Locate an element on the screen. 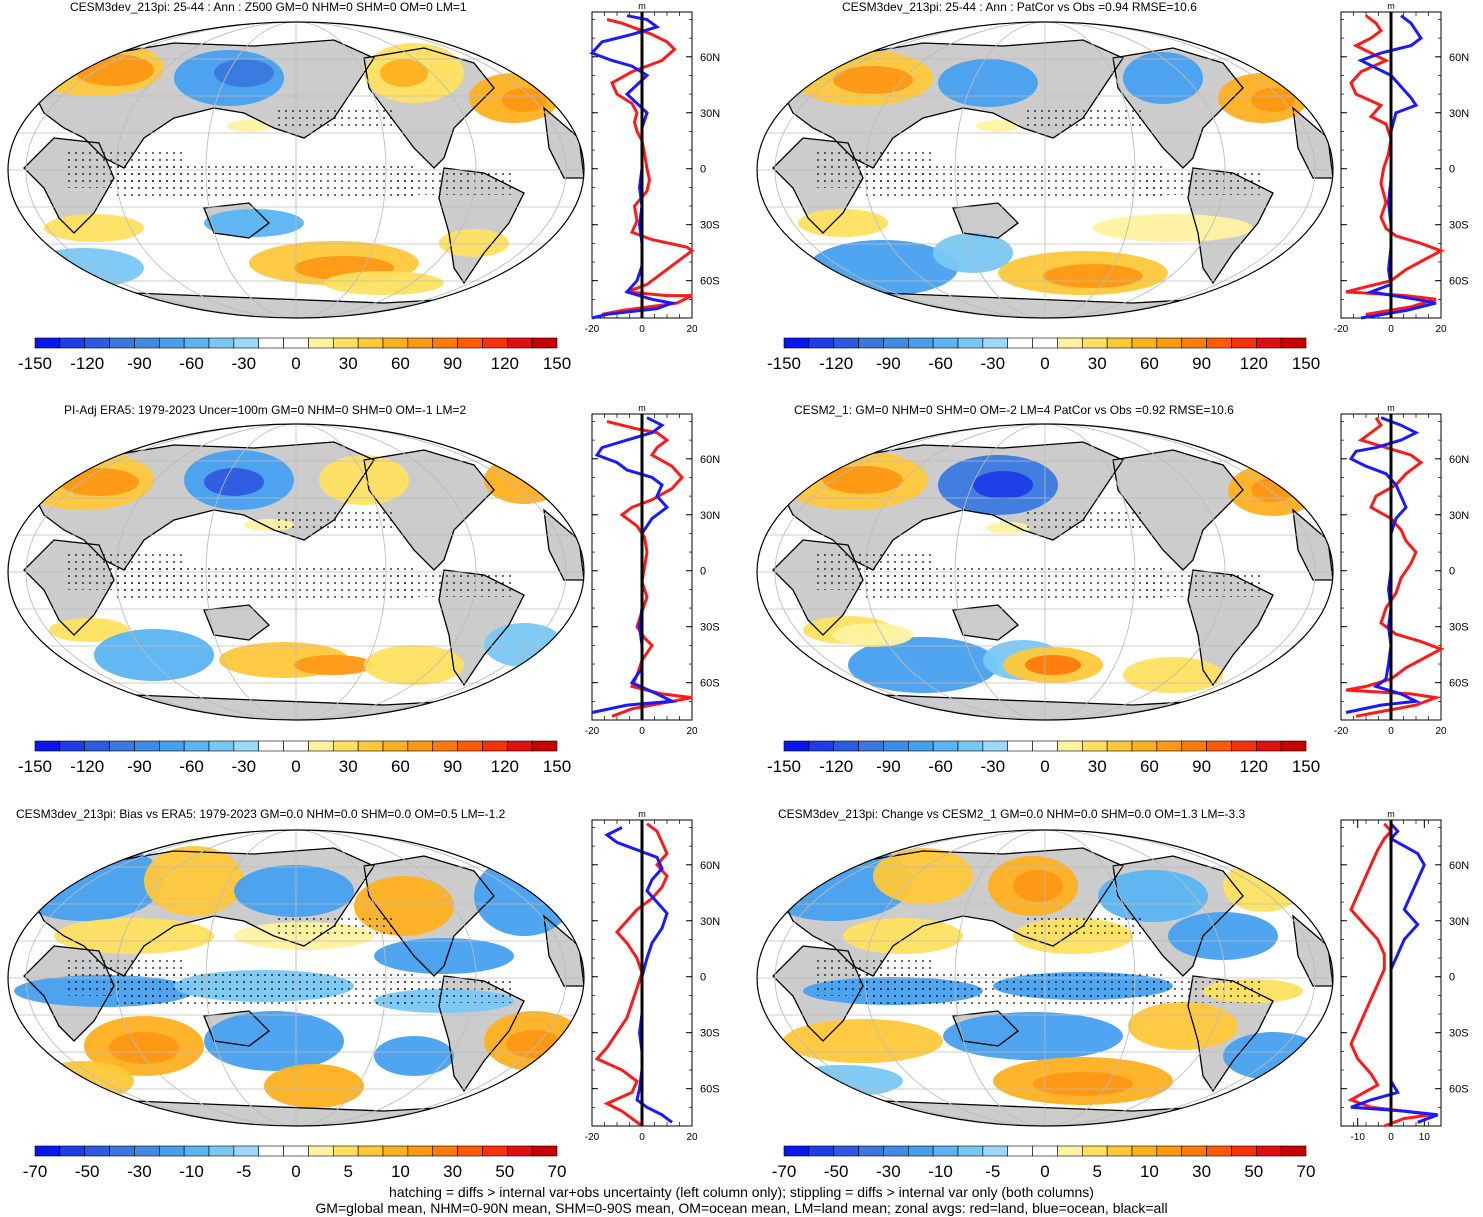  colorbar-label: 5 is located at coordinates (347, 1171).